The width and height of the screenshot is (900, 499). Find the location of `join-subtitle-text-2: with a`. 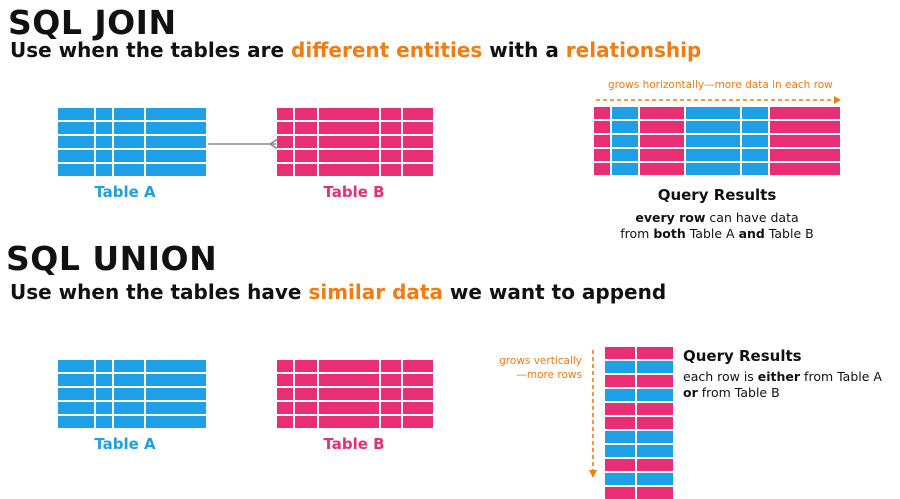

join-subtitle-text-2: with a is located at coordinates (524, 50).